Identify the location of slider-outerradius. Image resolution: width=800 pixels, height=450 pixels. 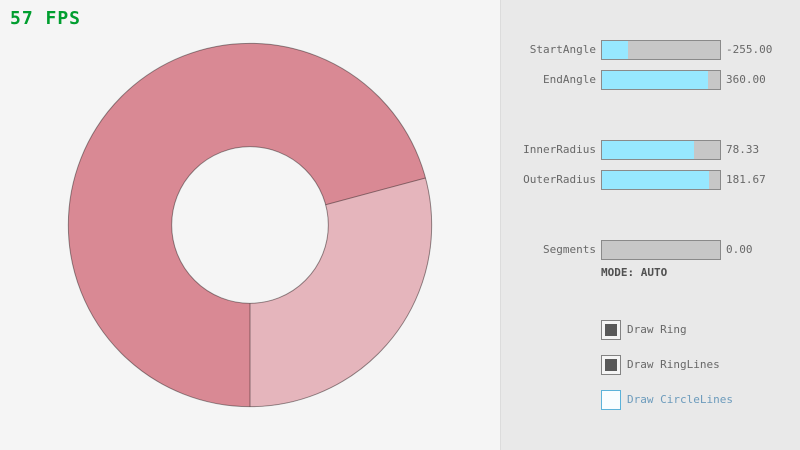
(661, 180).